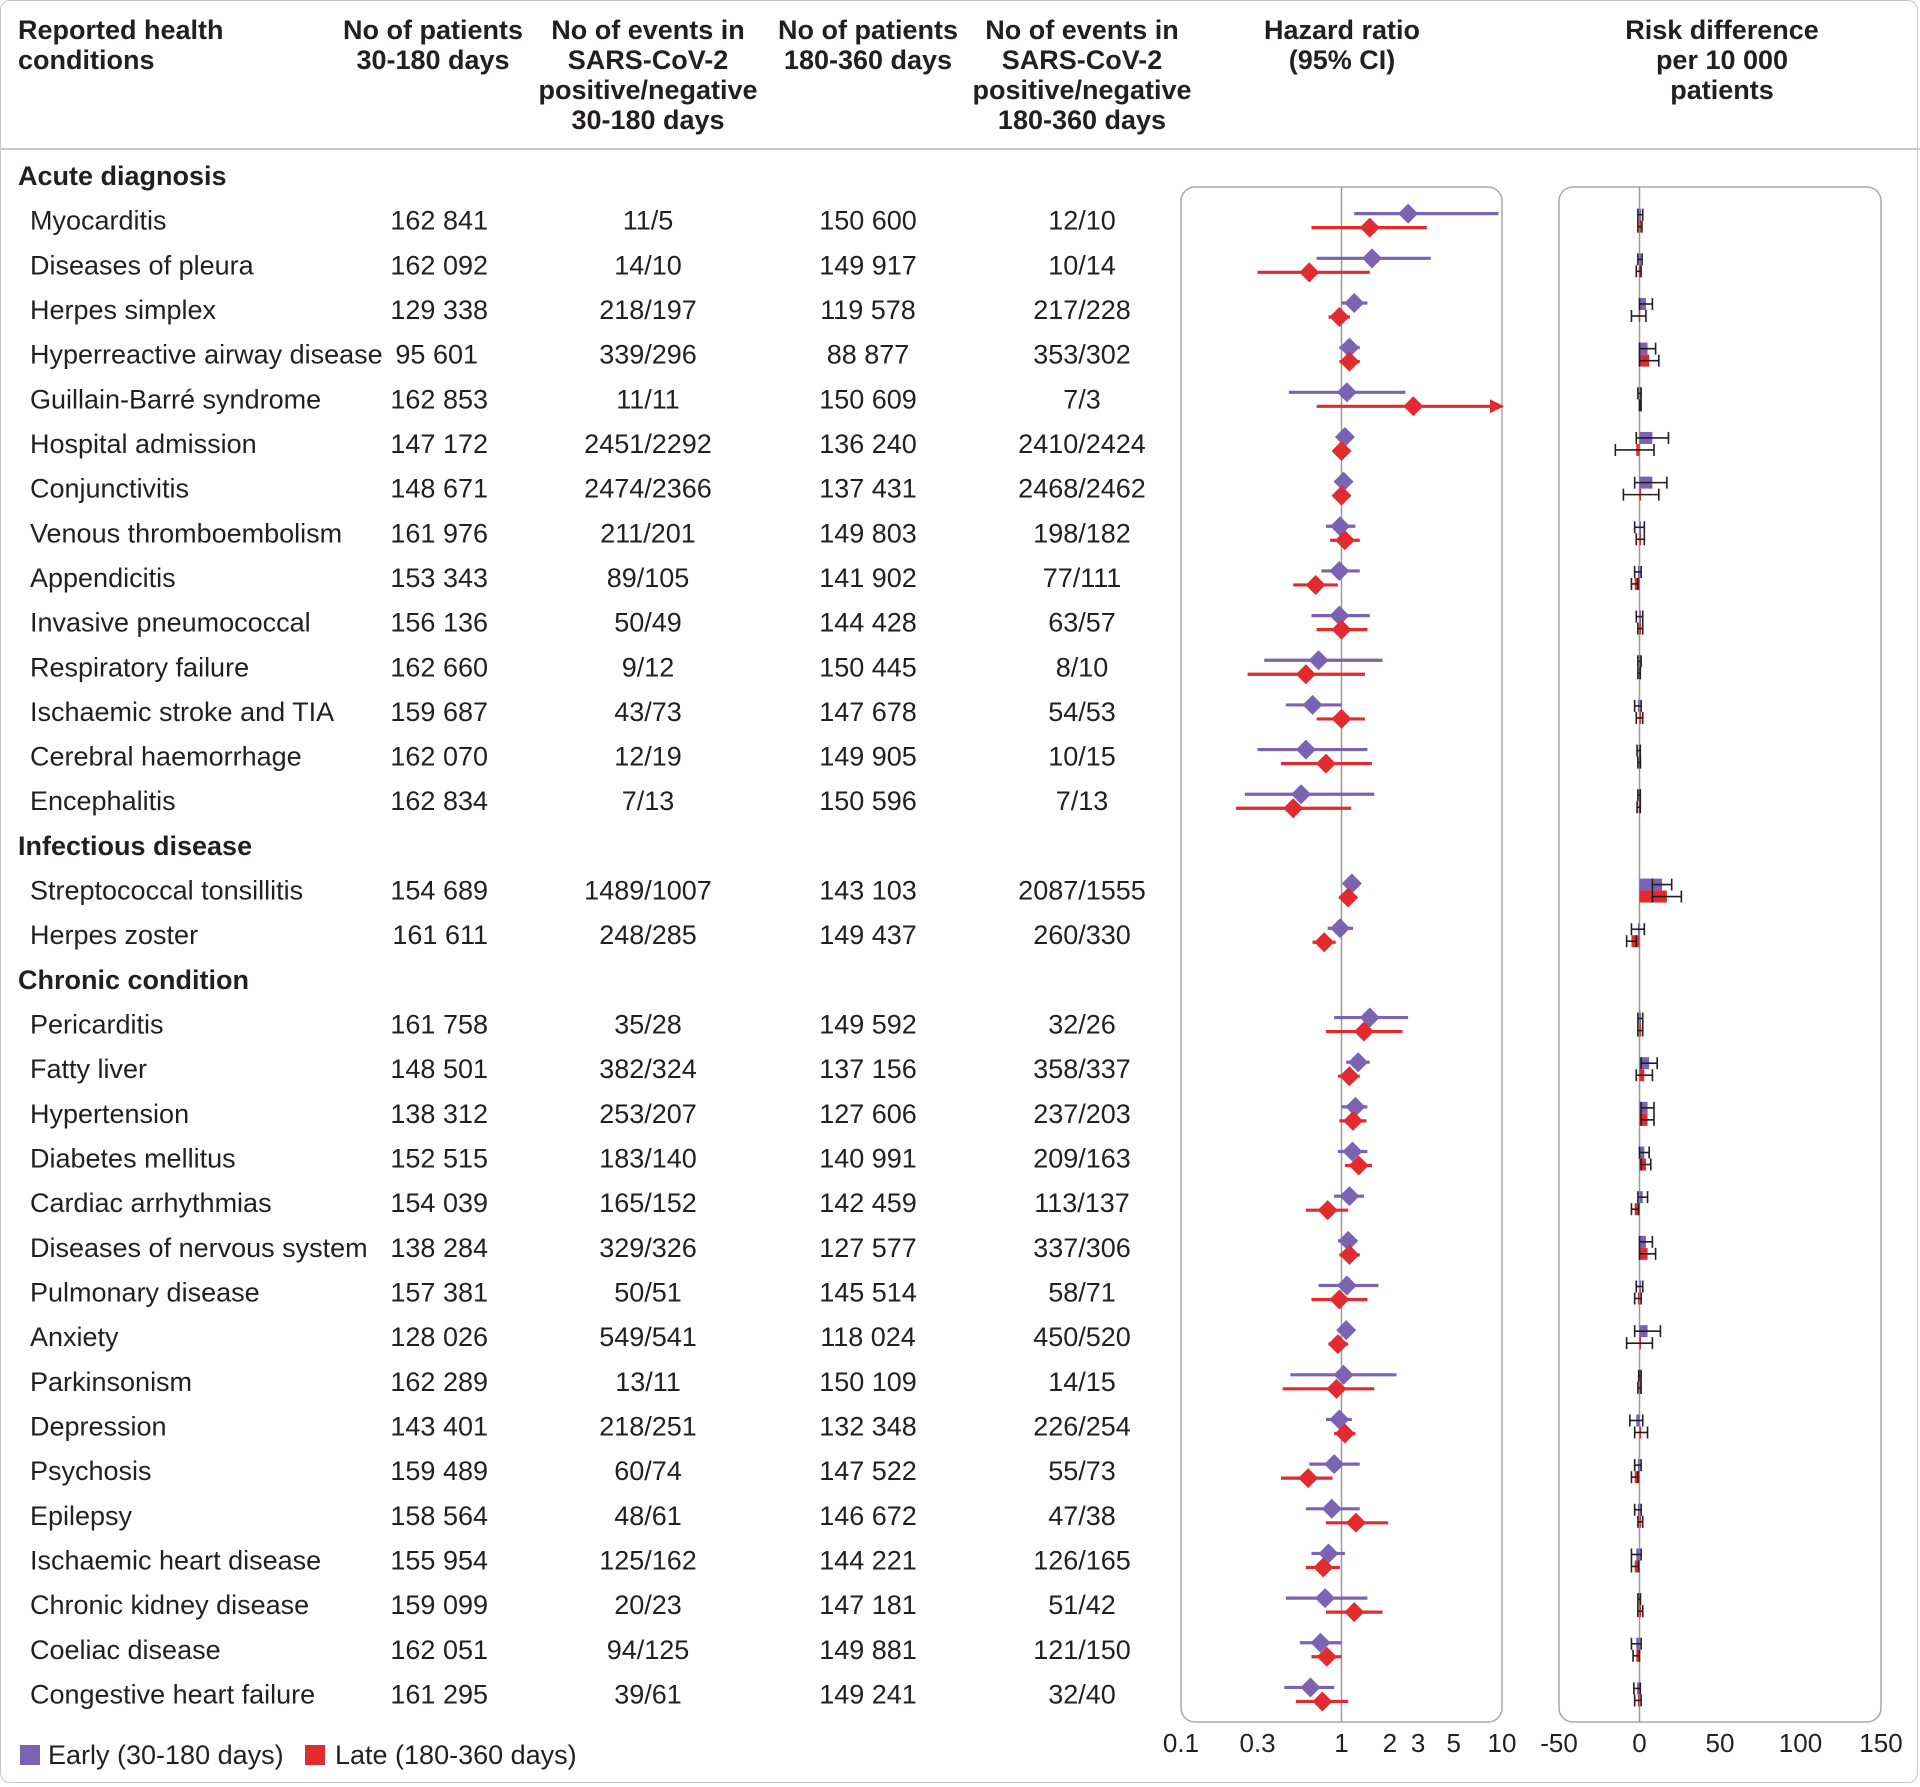  Describe the element at coordinates (1082, 1650) in the screenshot. I see `table-cell: 121/150` at that location.